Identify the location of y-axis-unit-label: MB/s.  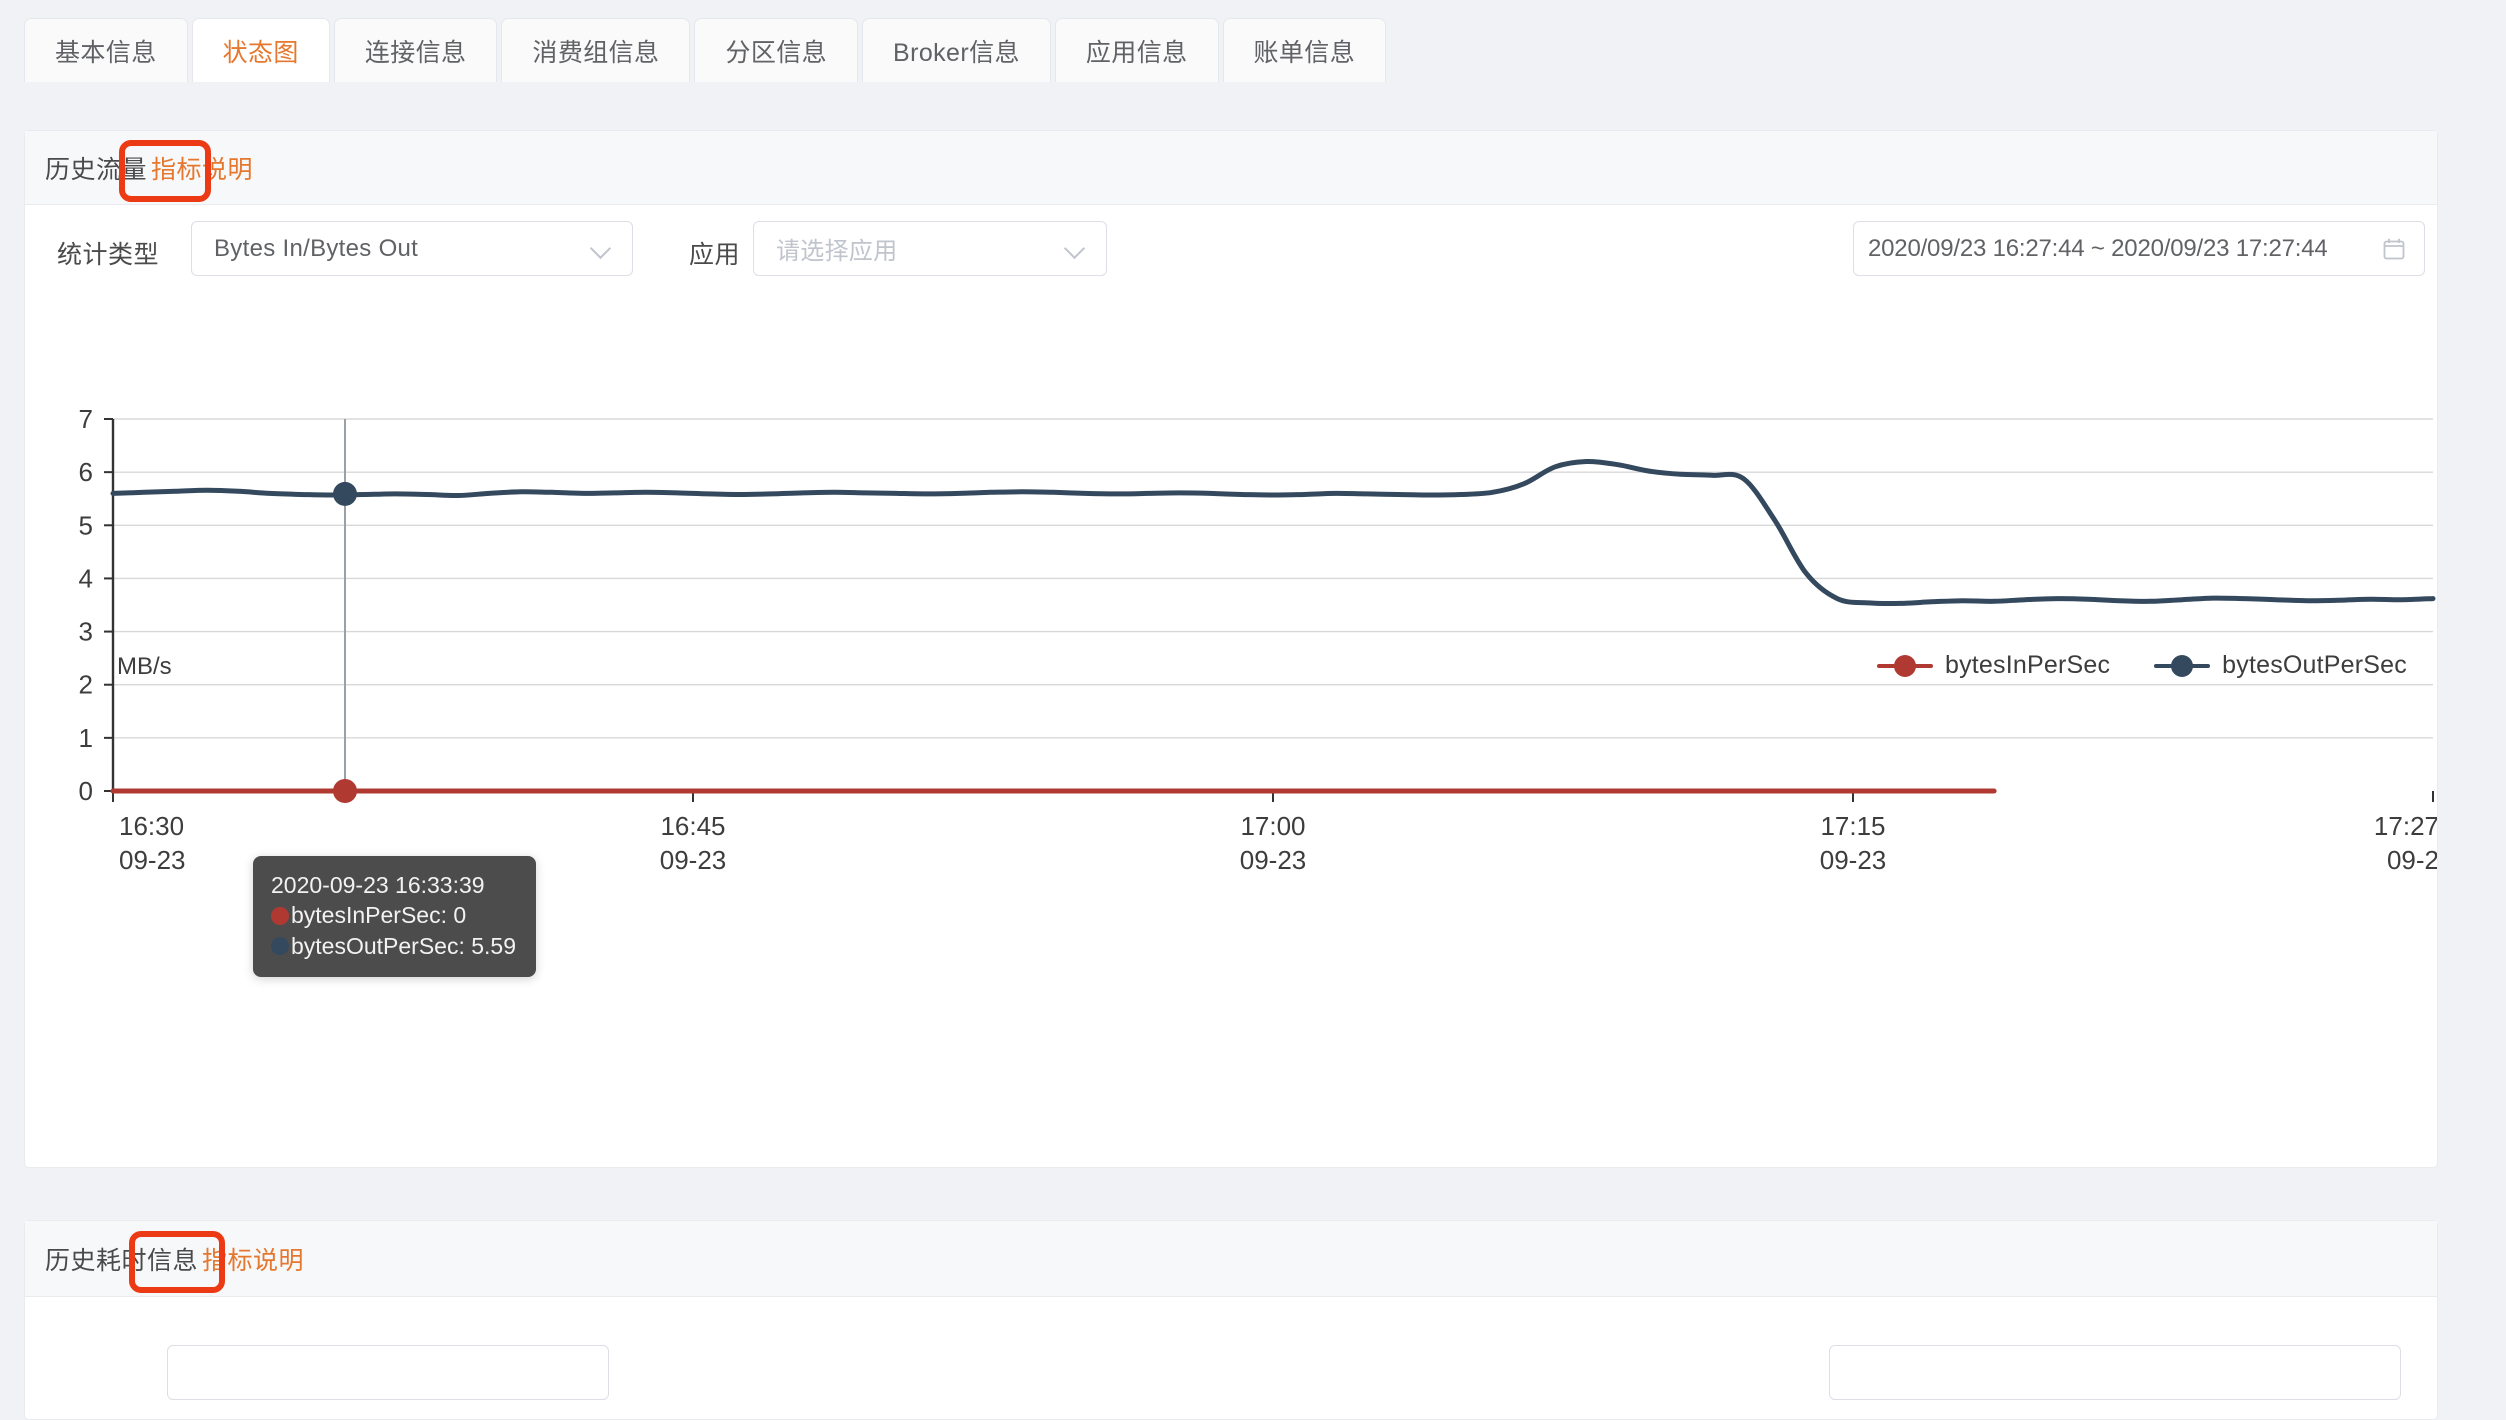
(144, 666).